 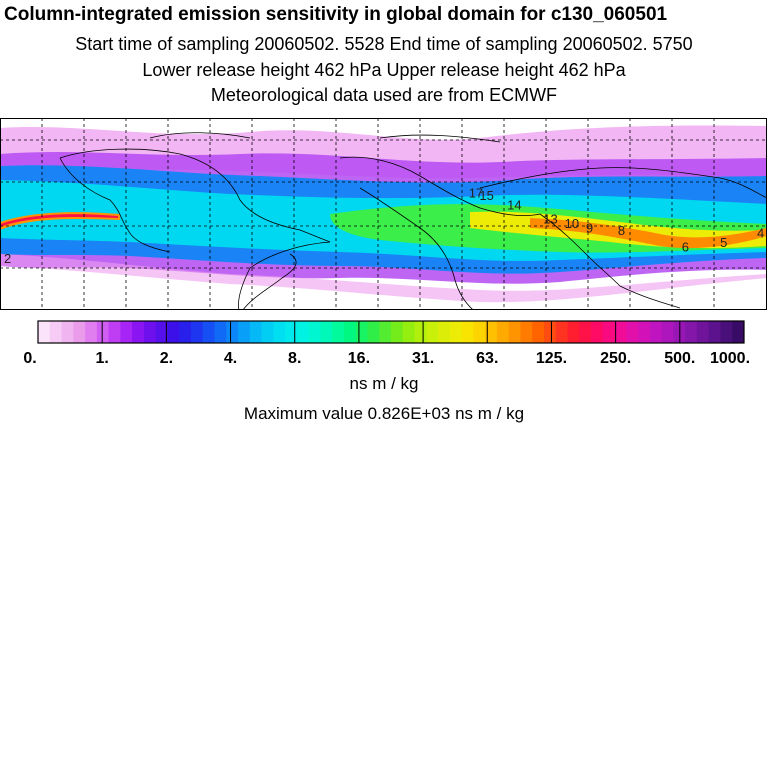 What do you see at coordinates (7, 258) in the screenshot?
I see `contour-label: 2` at bounding box center [7, 258].